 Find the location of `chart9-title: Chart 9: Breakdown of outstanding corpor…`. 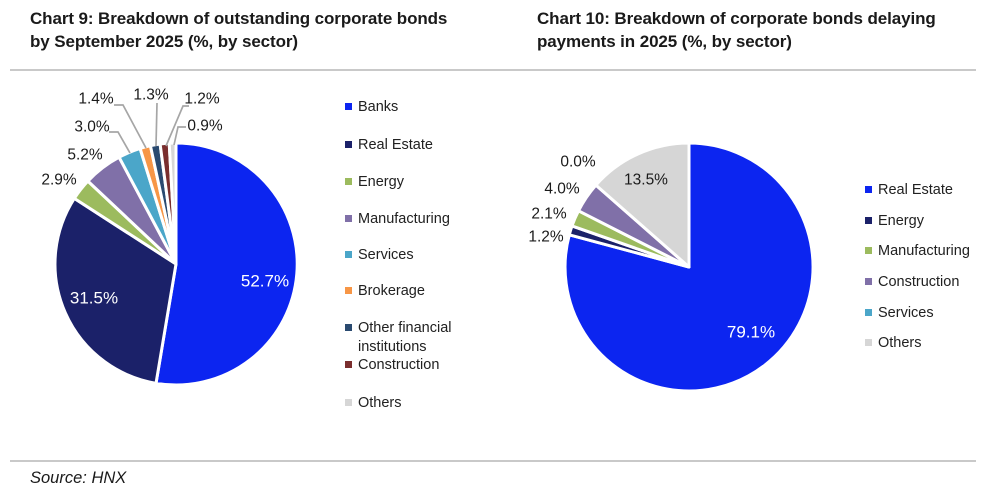

chart9-title: Chart 9: Breakdown of outstanding corpor… is located at coordinates (239, 30).